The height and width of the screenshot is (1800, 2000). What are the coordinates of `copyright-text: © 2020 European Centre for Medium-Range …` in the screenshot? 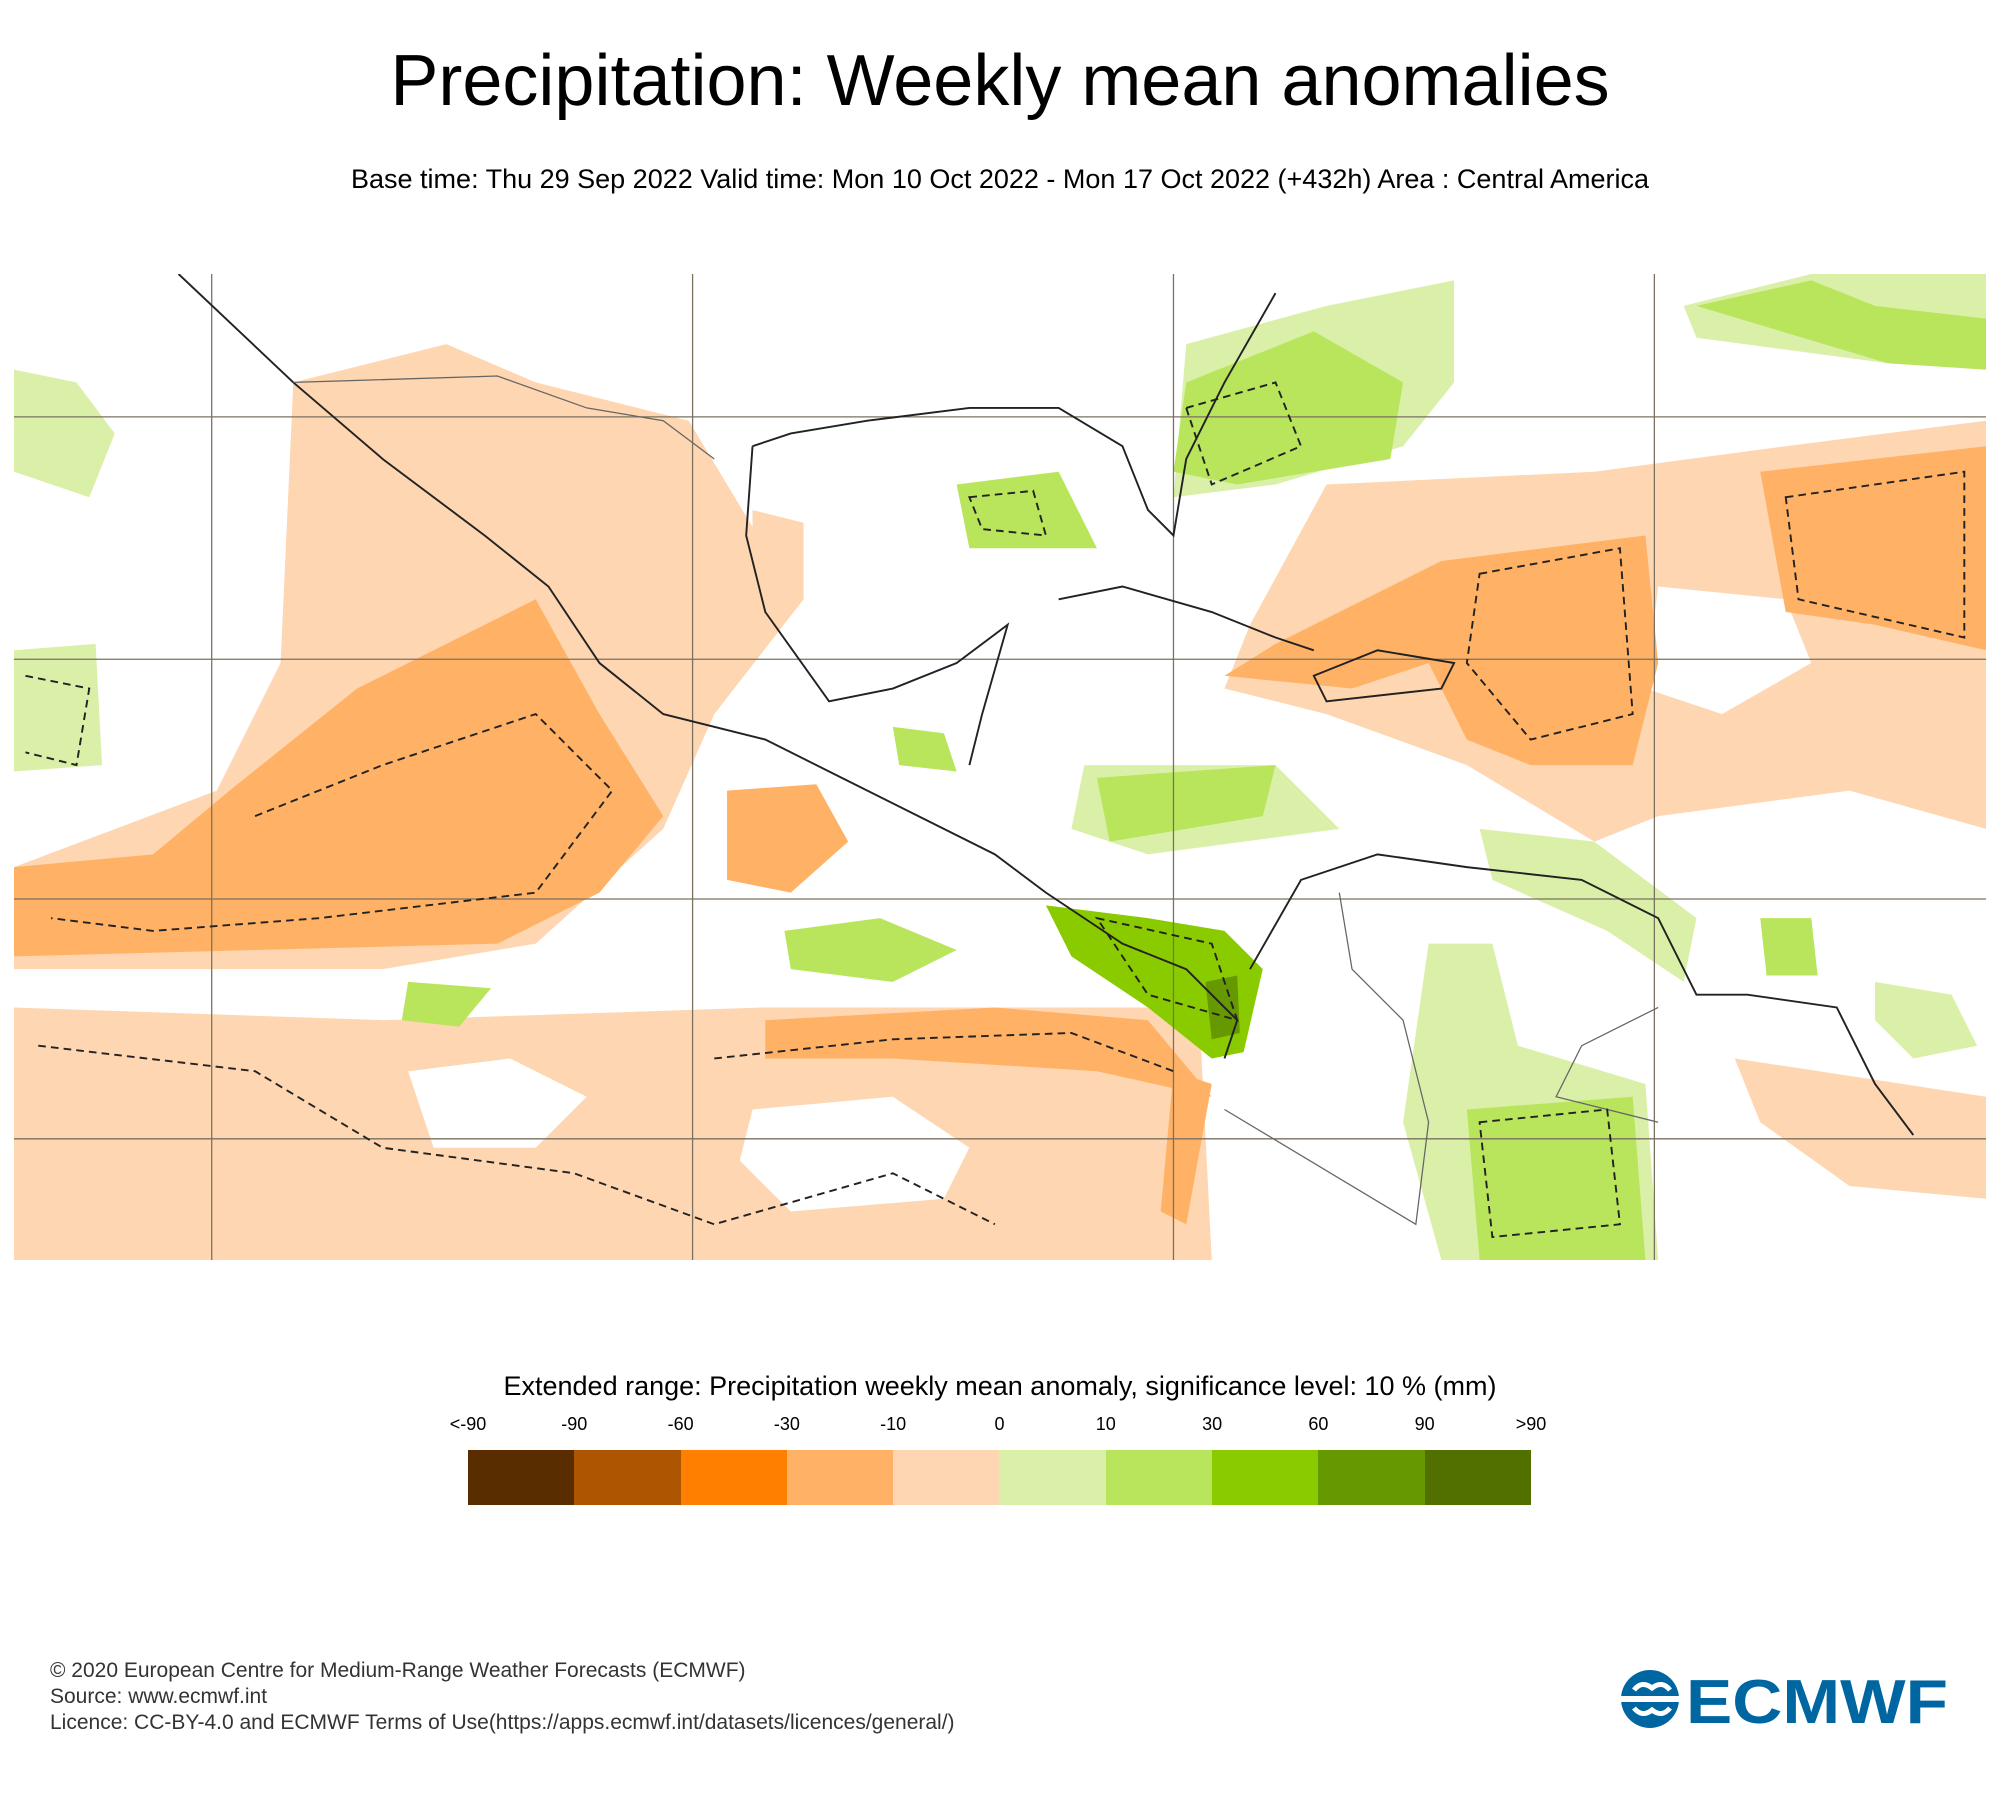 It's located at (398, 1670).